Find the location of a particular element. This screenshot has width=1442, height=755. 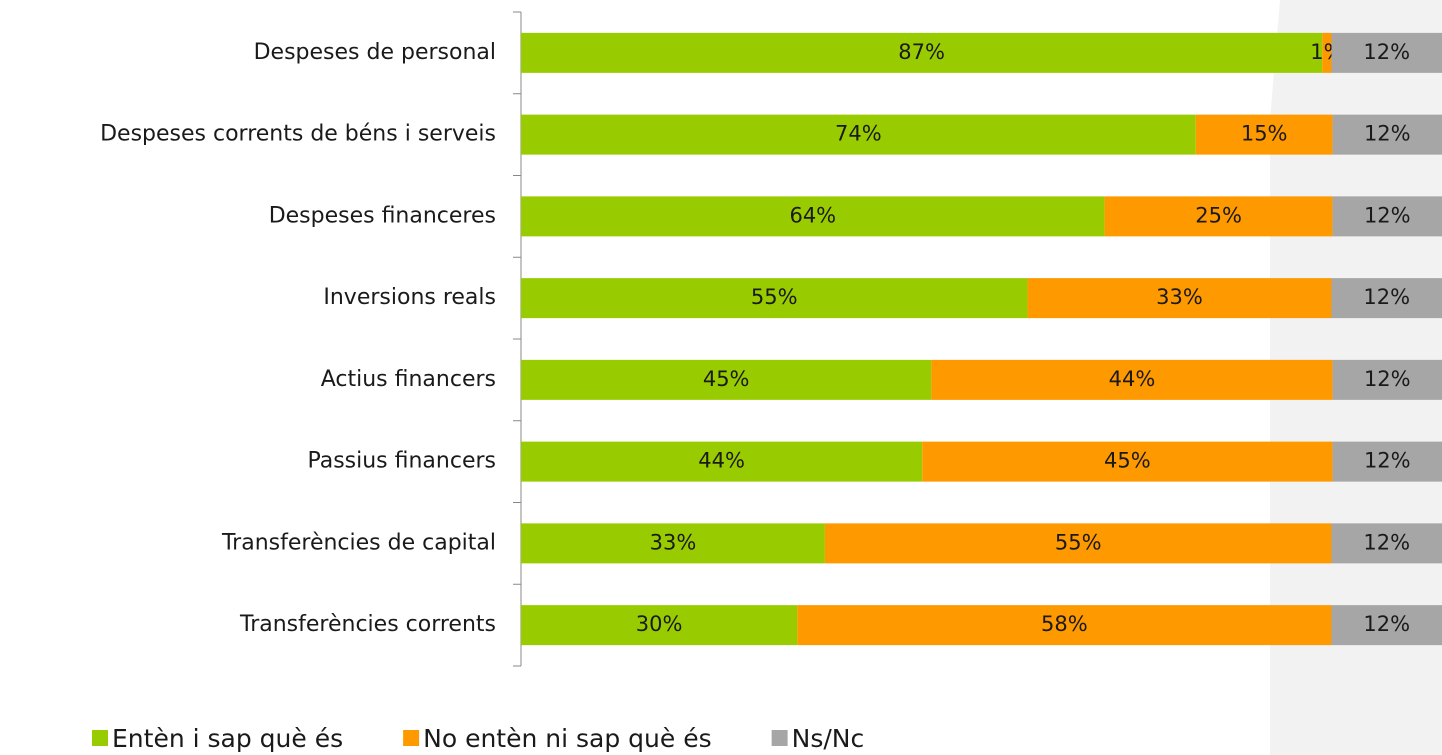

value-label: 87% is located at coordinates (921, 52).